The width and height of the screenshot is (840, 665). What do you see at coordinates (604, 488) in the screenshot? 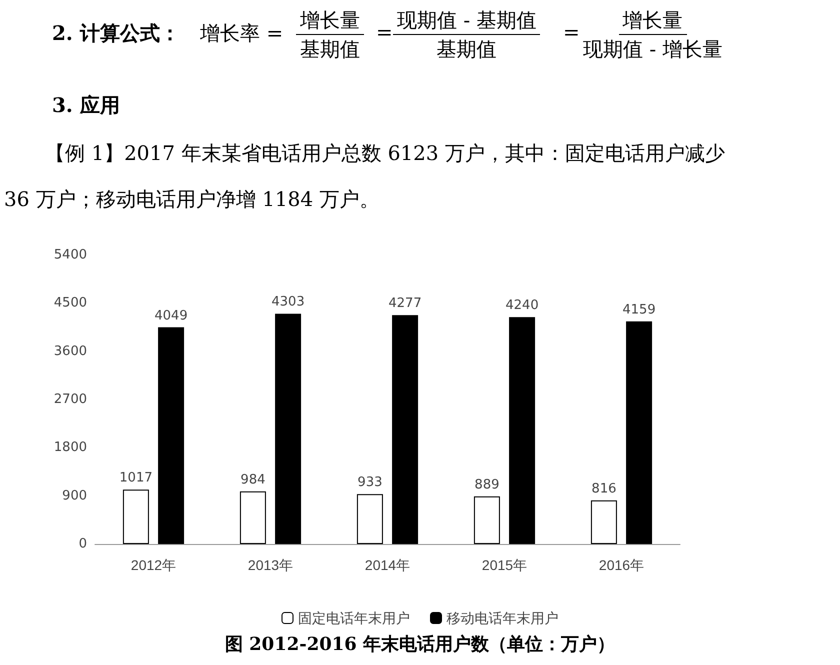
I see `data-label: 816` at bounding box center [604, 488].